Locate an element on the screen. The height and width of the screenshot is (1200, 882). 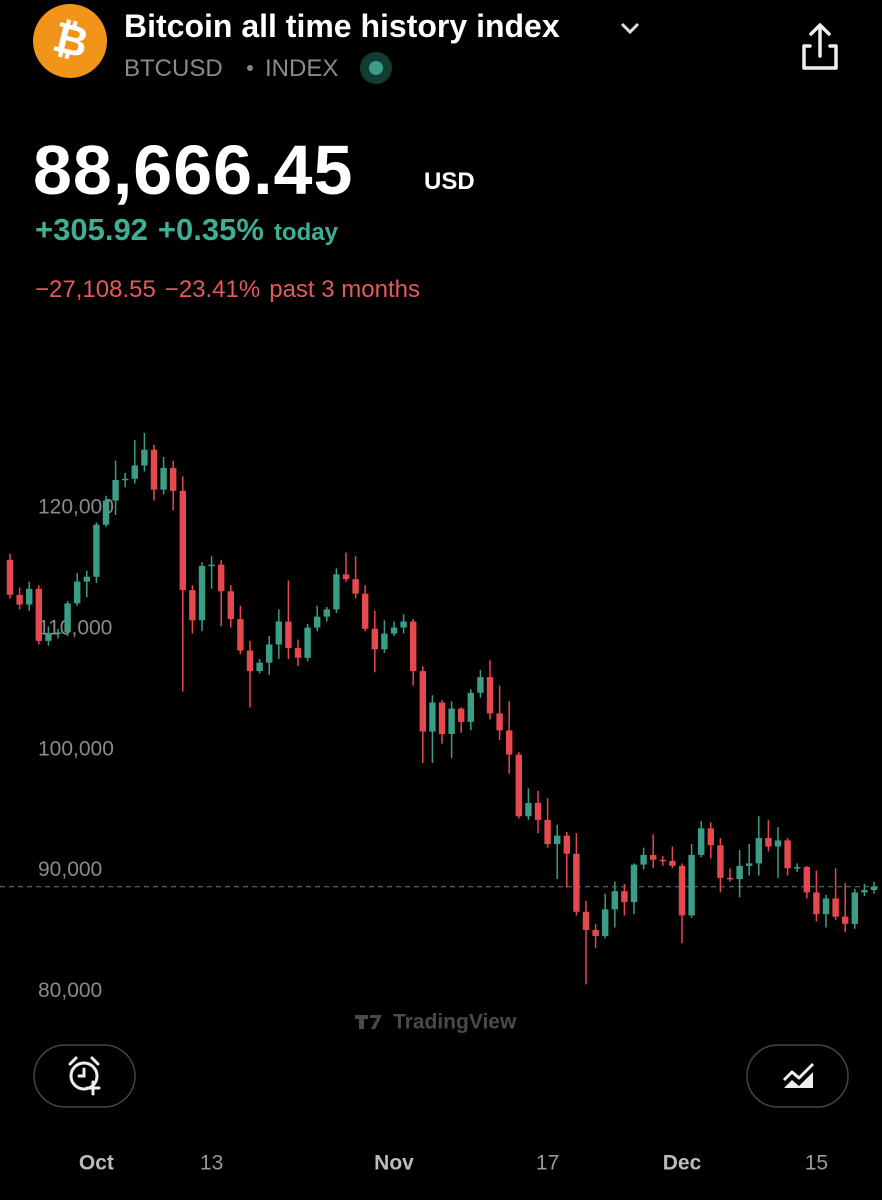
title: Bitcoin all time history index is located at coordinates (342, 26).